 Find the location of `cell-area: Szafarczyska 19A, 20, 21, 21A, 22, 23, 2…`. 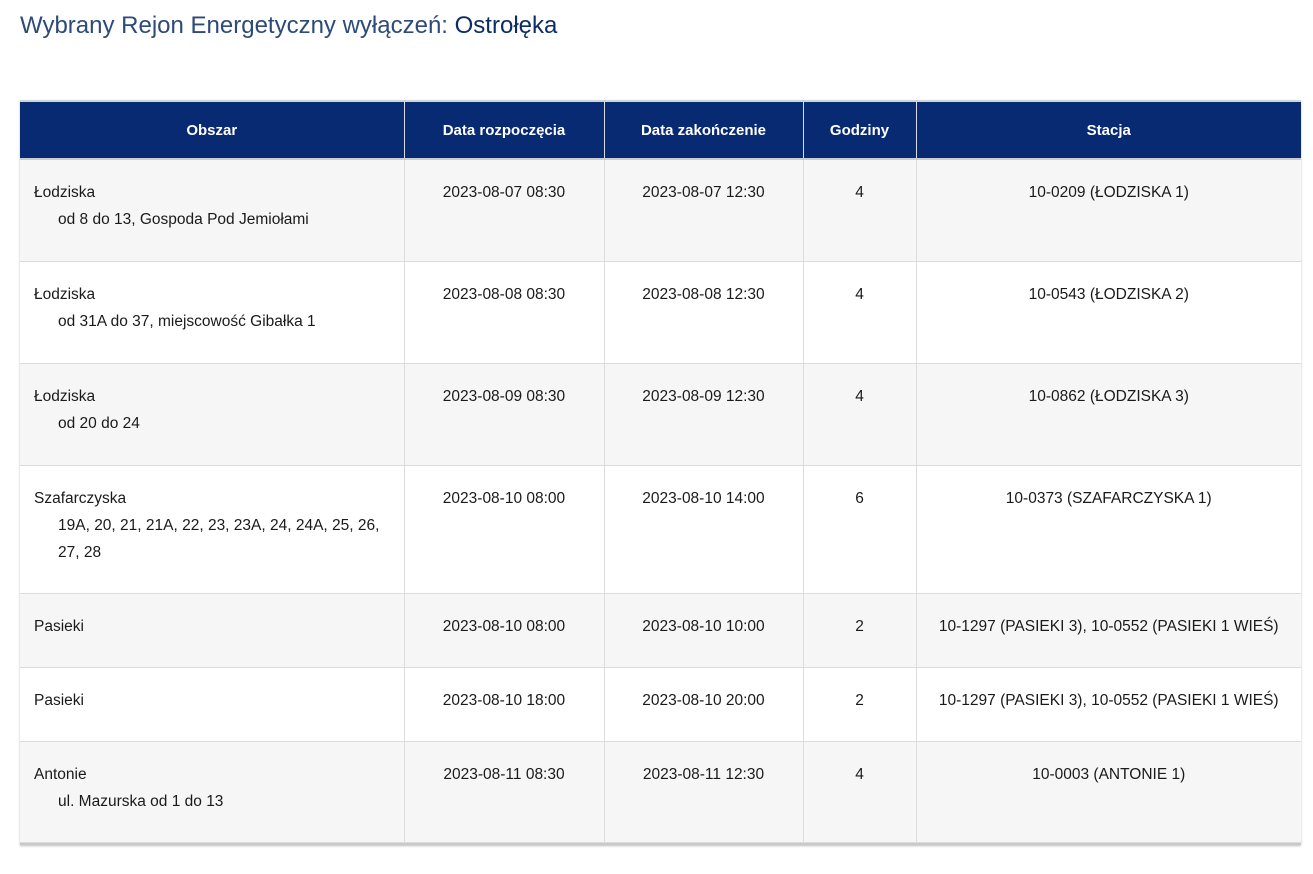

cell-area: Szafarczyska 19A, 20, 21, 21A, 22, 23, 2… is located at coordinates (212, 529).